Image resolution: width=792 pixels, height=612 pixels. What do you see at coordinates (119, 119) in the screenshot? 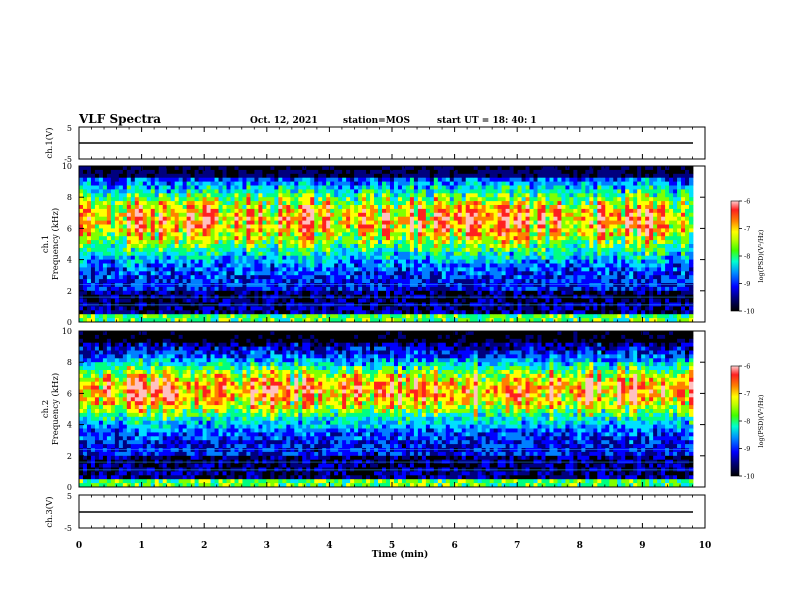
I see `figure-title: VLF Spectra` at bounding box center [119, 119].